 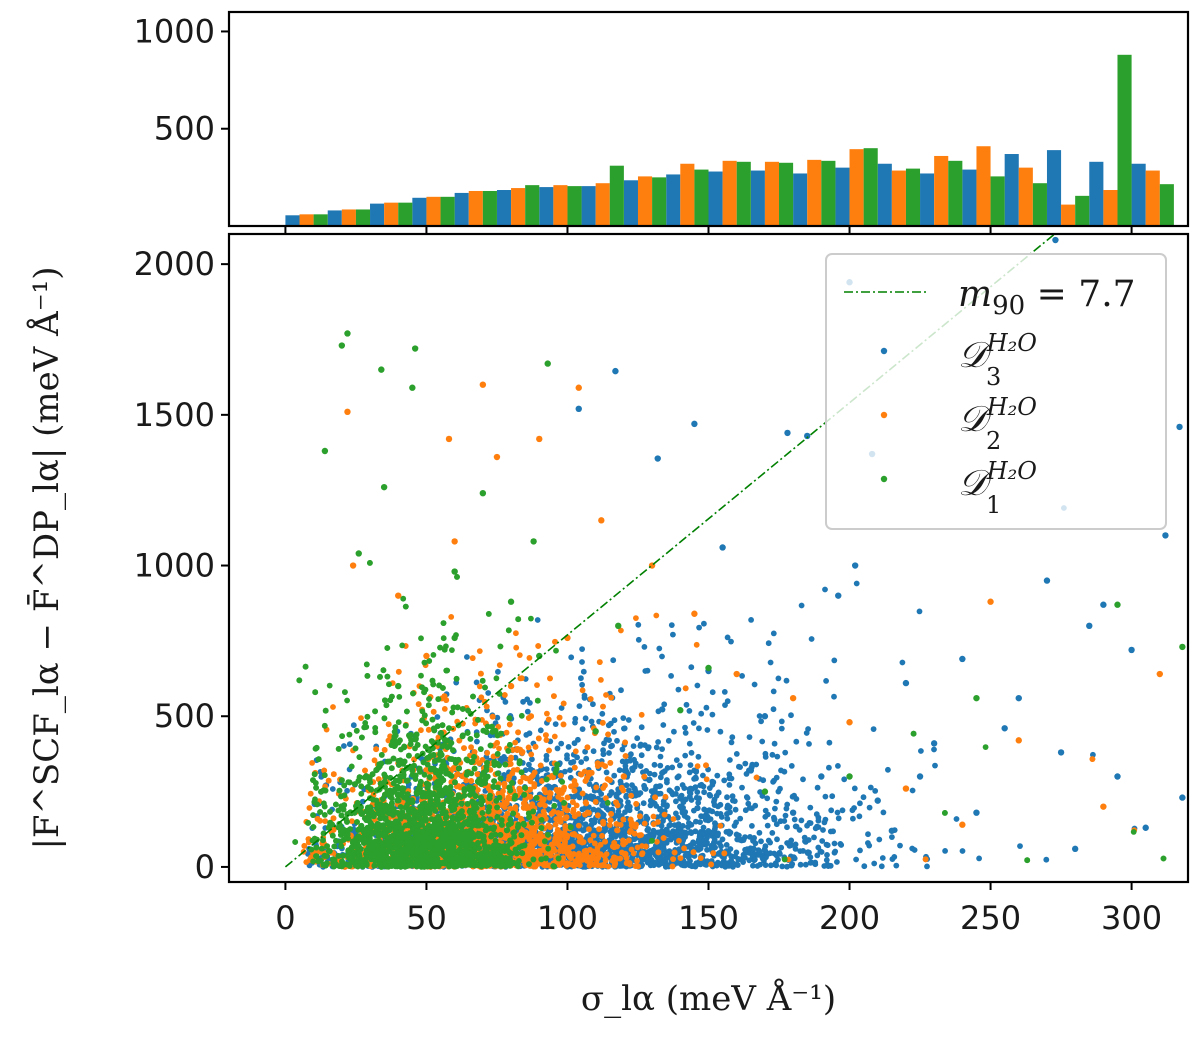 I want to click on histogram-ytick-label-1000: 1000, so click(x=174, y=31).